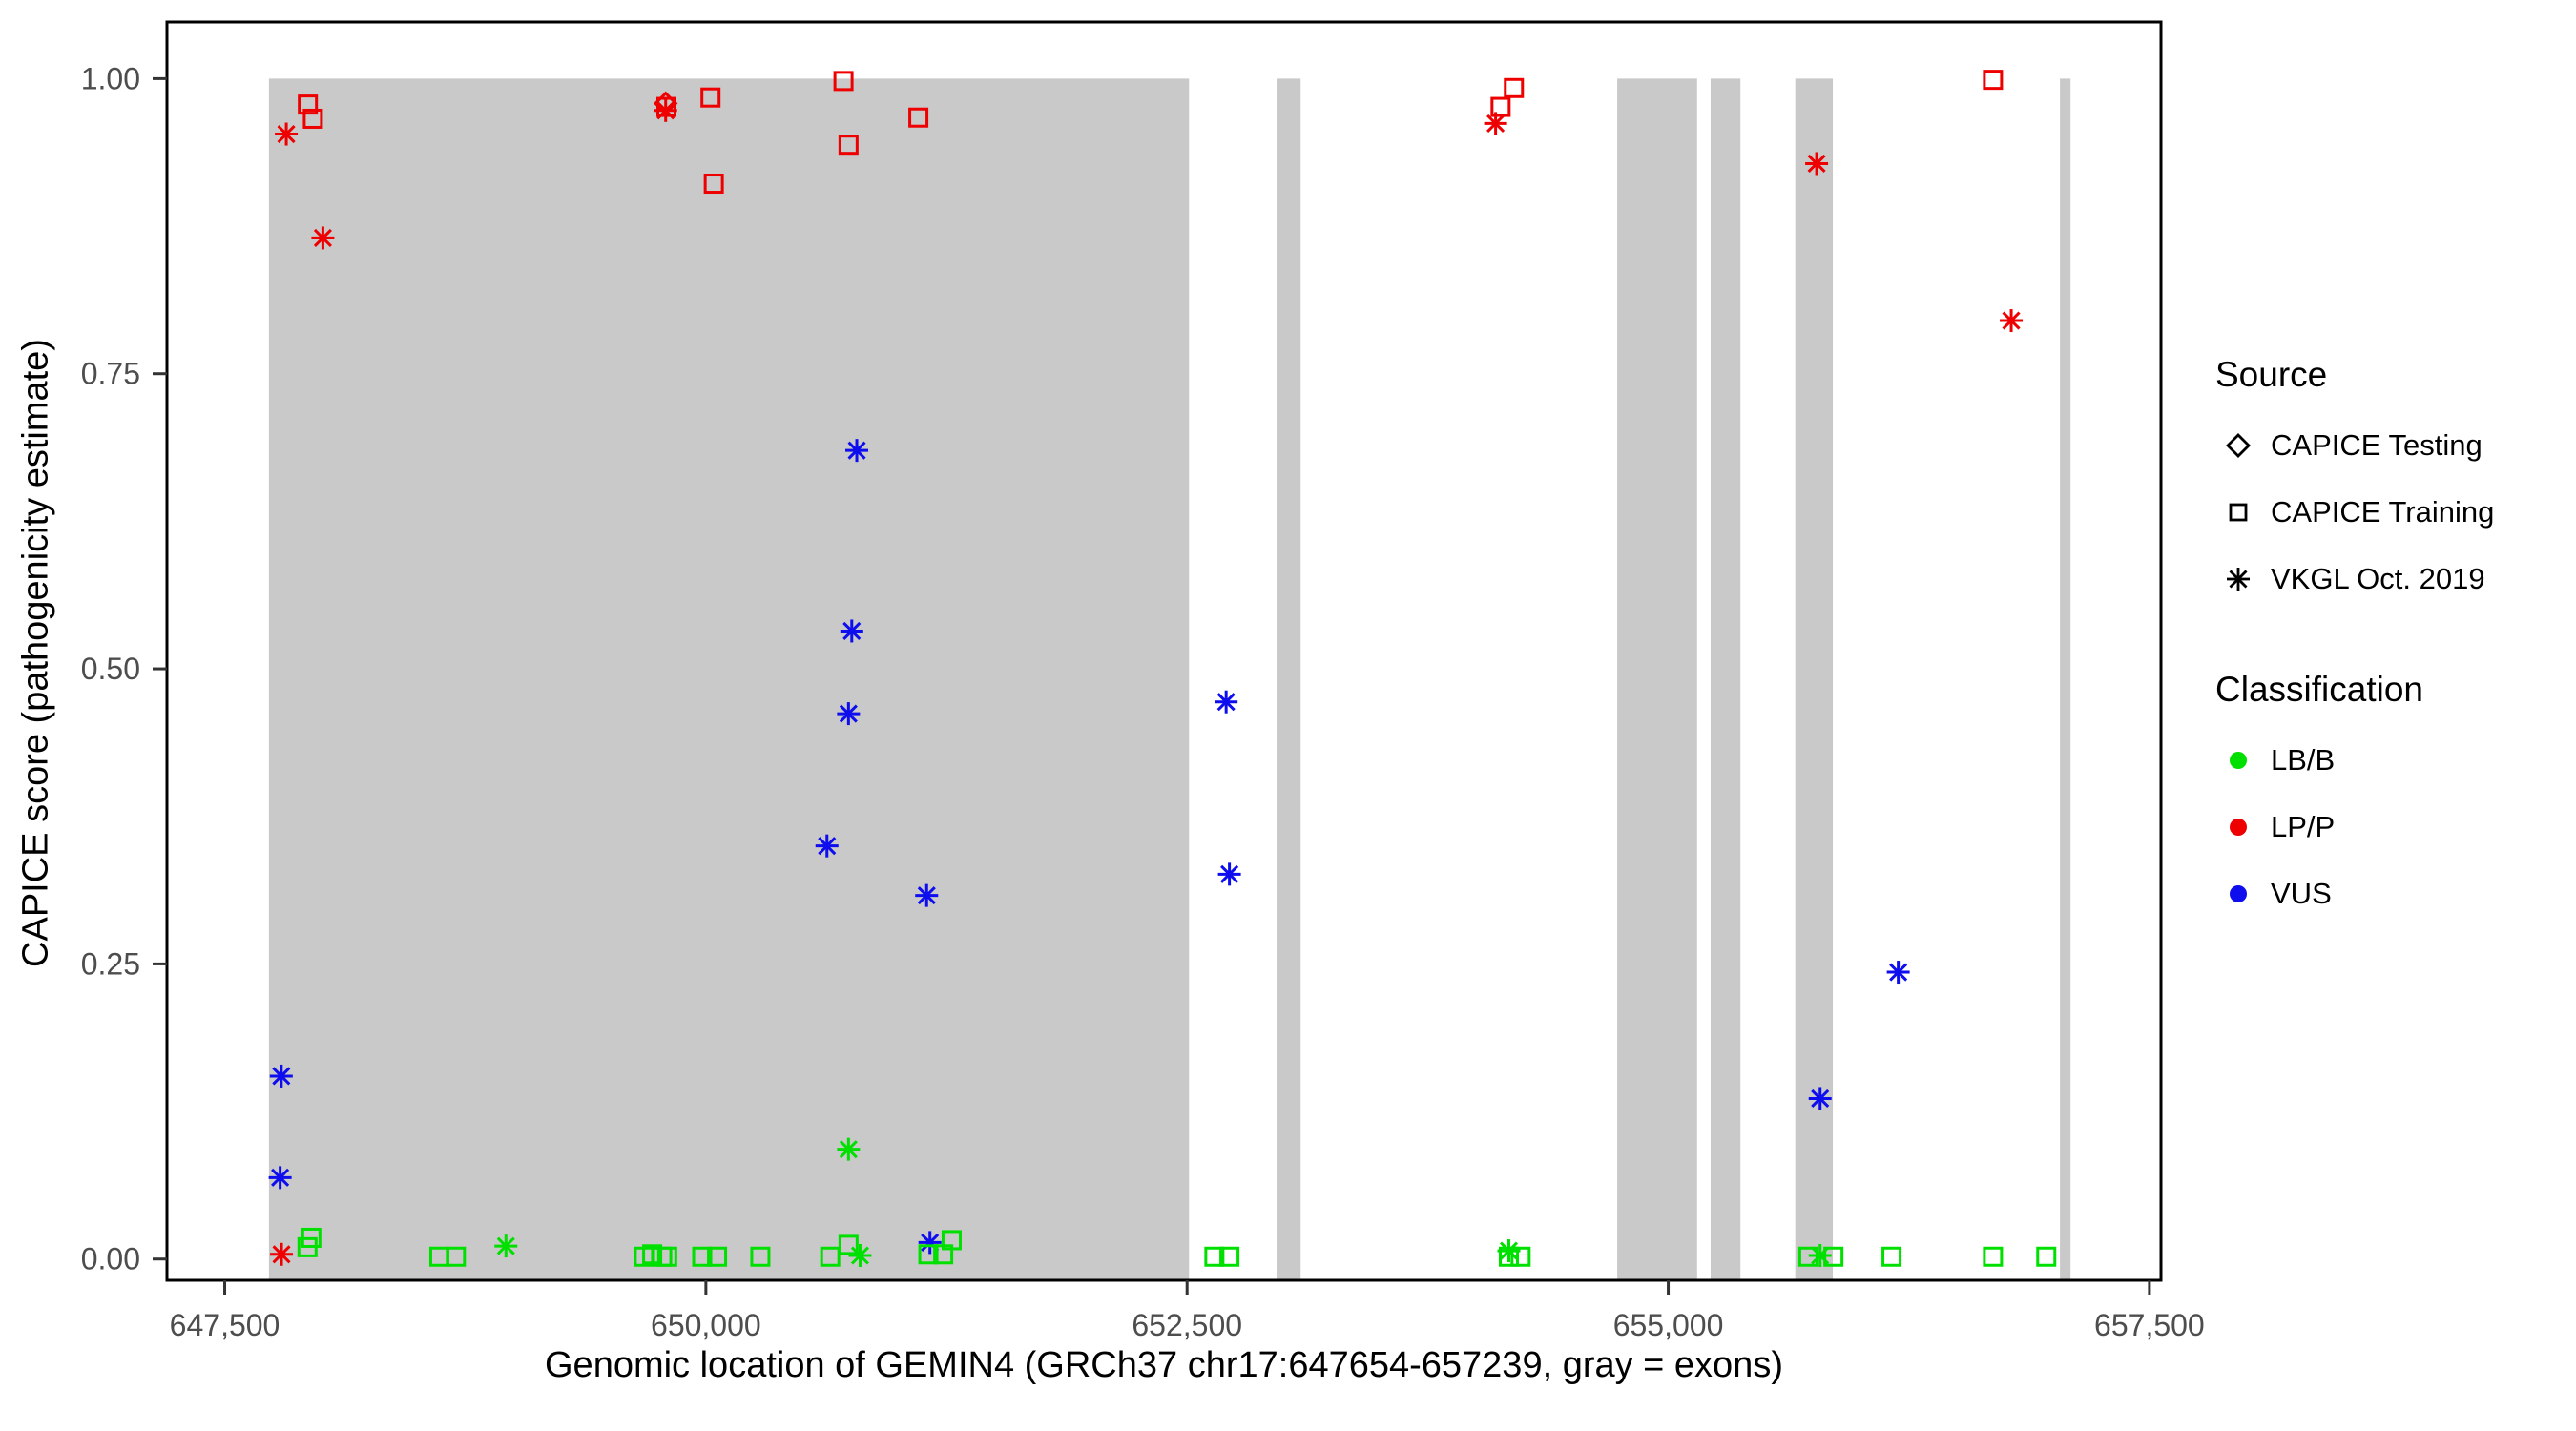 The image size is (2576, 1431). I want to click on y-axis-title: CAPICE score (pathogenicity estimate), so click(35, 653).